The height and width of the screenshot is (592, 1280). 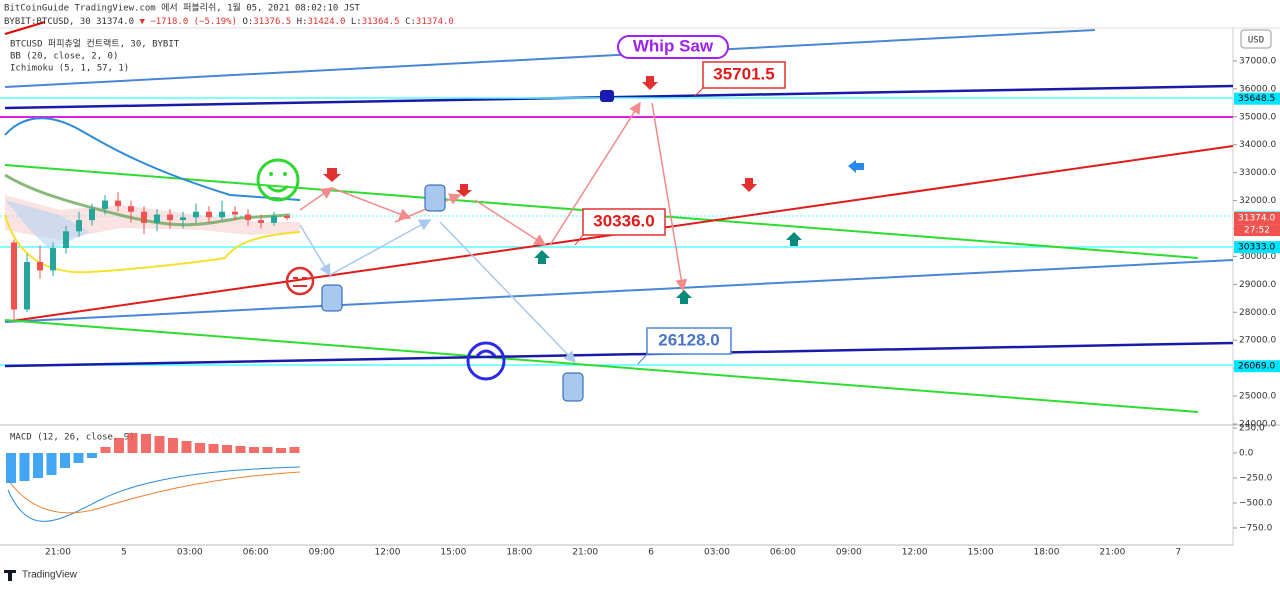 What do you see at coordinates (1257, 145) in the screenshot?
I see `y-tick-label: 34000.0` at bounding box center [1257, 145].